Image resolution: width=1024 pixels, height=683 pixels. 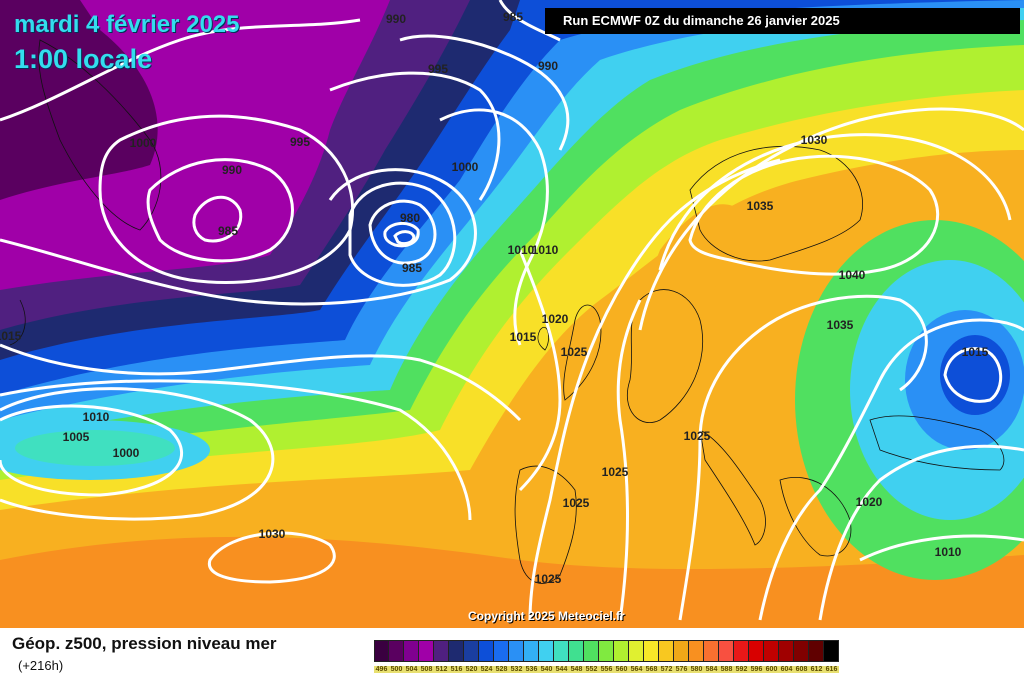 What do you see at coordinates (300, 142) in the screenshot?
I see `isobar-label: 995` at bounding box center [300, 142].